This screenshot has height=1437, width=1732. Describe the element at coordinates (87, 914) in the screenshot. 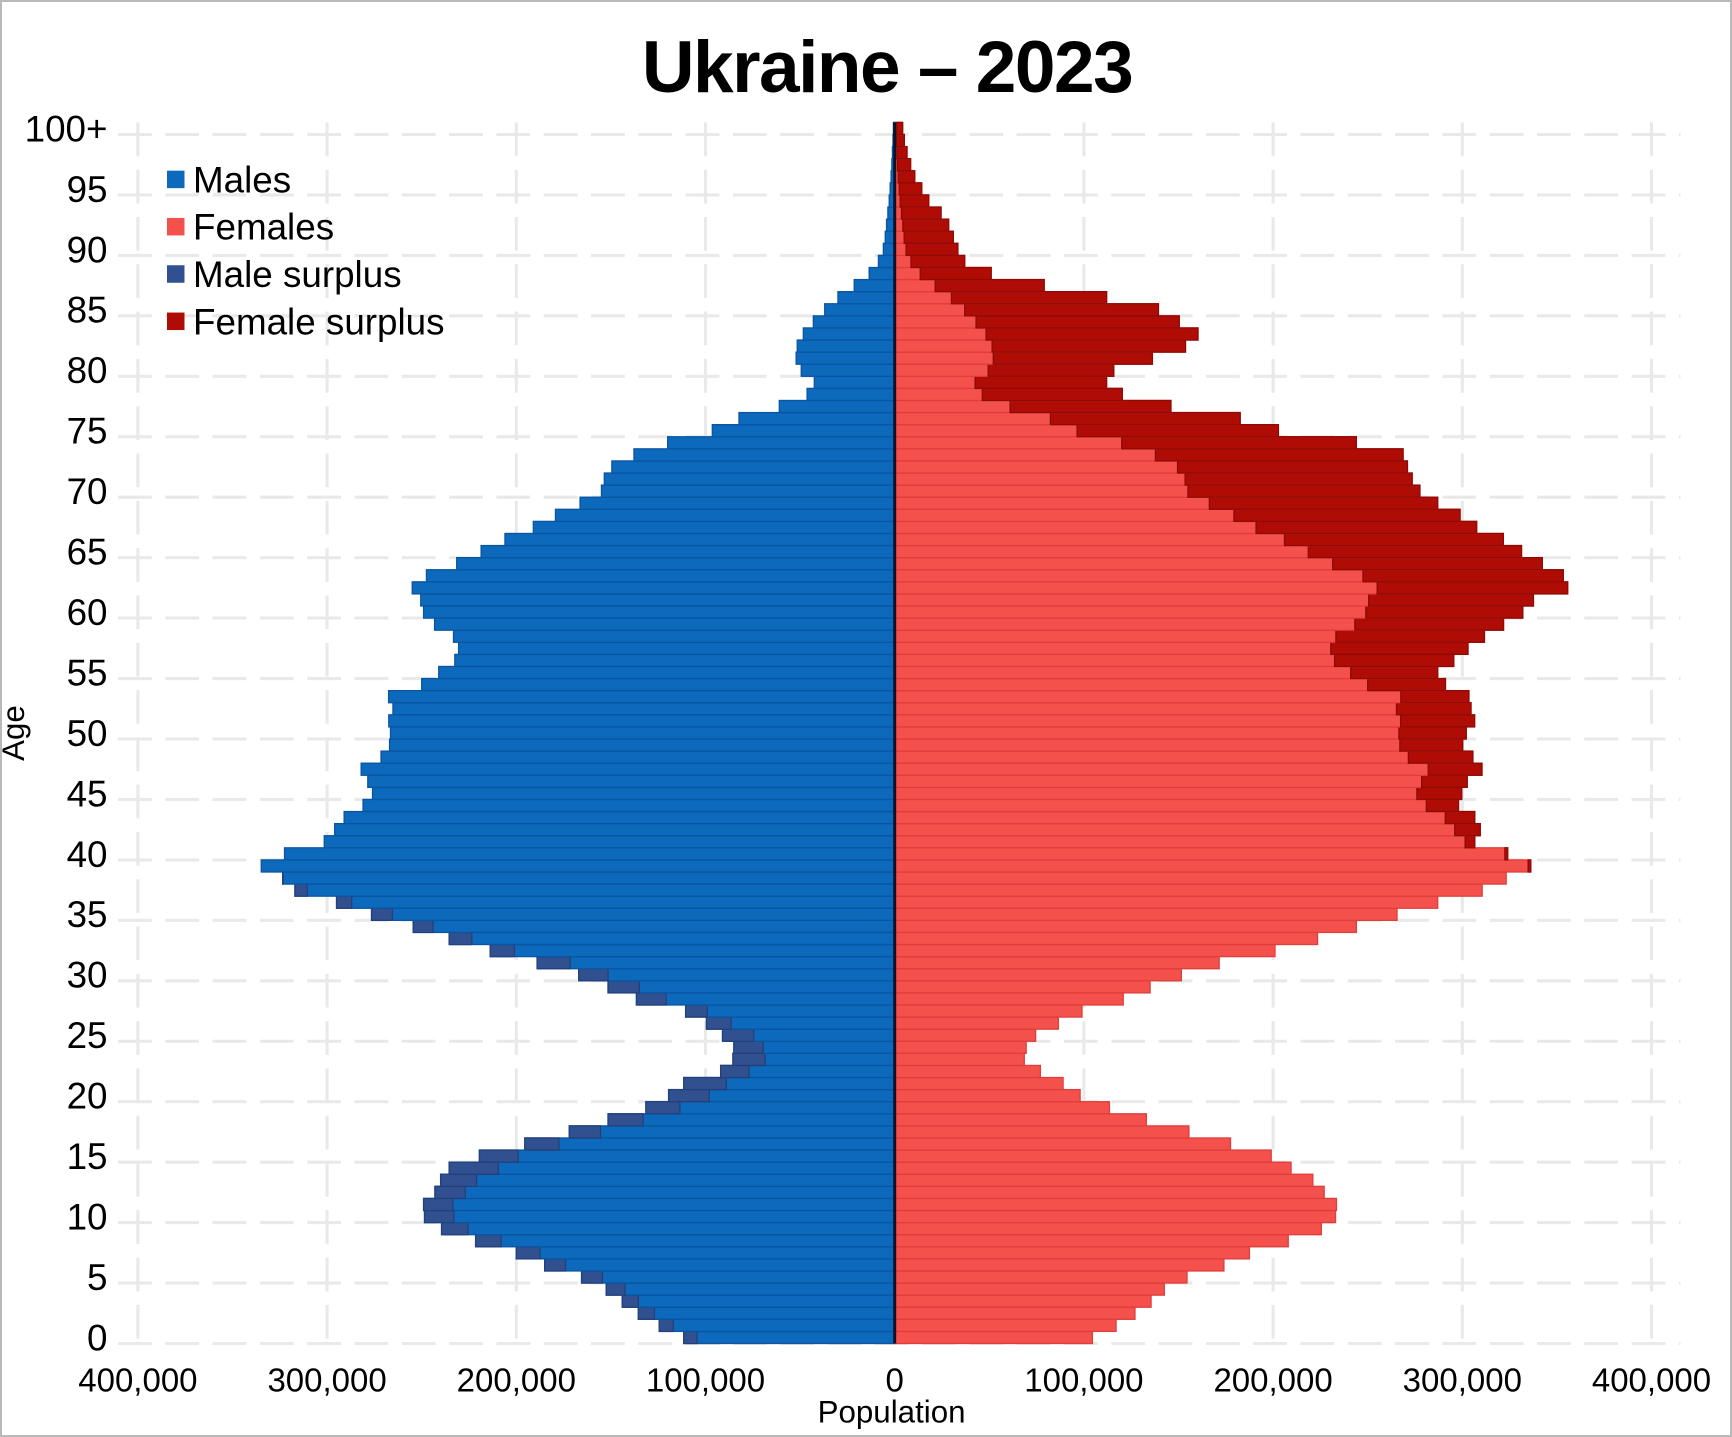

I see `svg-text: 35` at that location.